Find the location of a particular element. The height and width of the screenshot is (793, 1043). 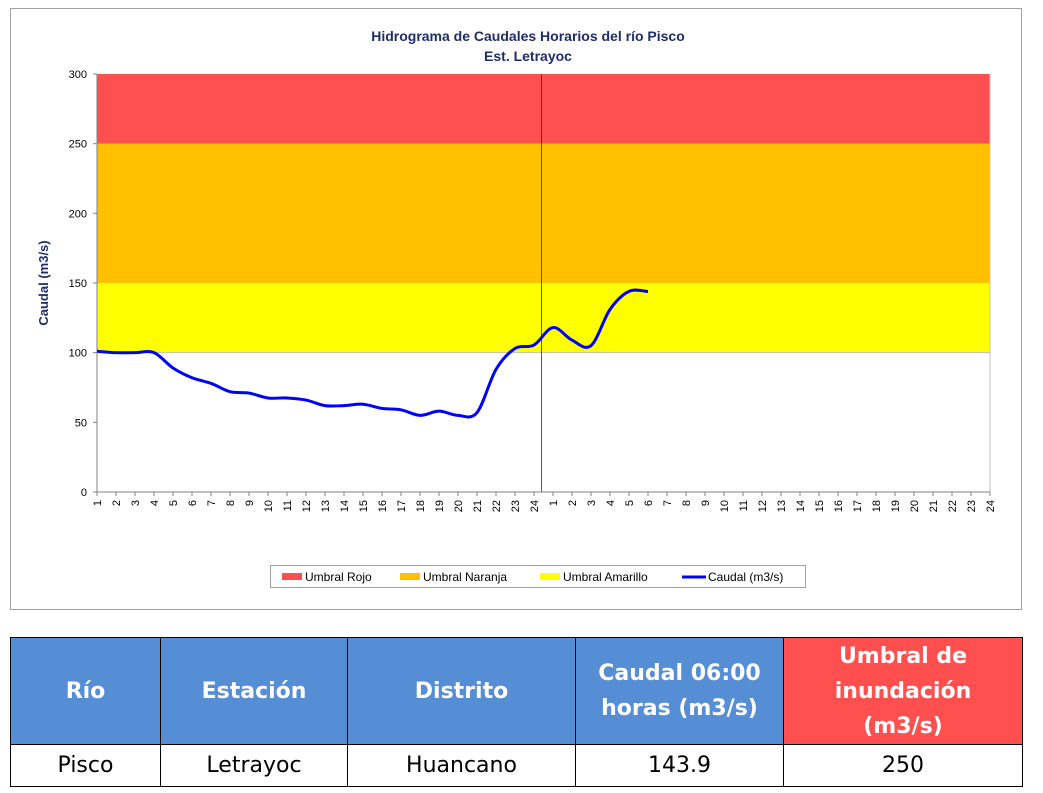

legend-label: Caudal (m3/s) is located at coordinates (745, 577).